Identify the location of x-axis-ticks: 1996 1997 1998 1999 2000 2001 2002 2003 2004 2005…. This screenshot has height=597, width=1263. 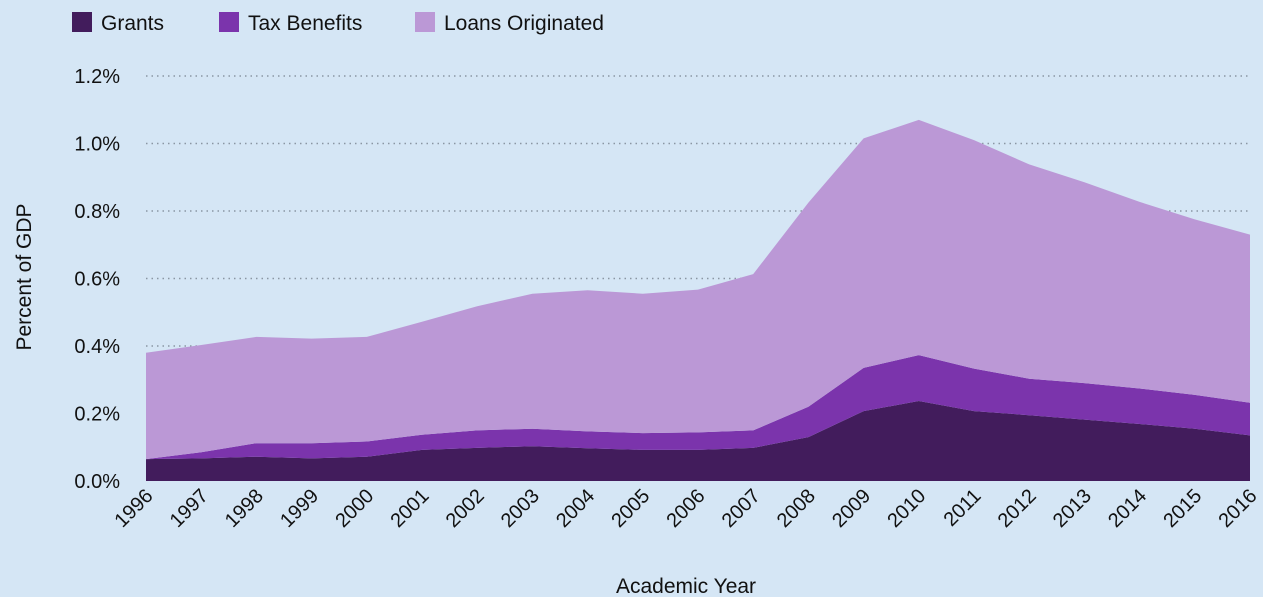
(686, 508).